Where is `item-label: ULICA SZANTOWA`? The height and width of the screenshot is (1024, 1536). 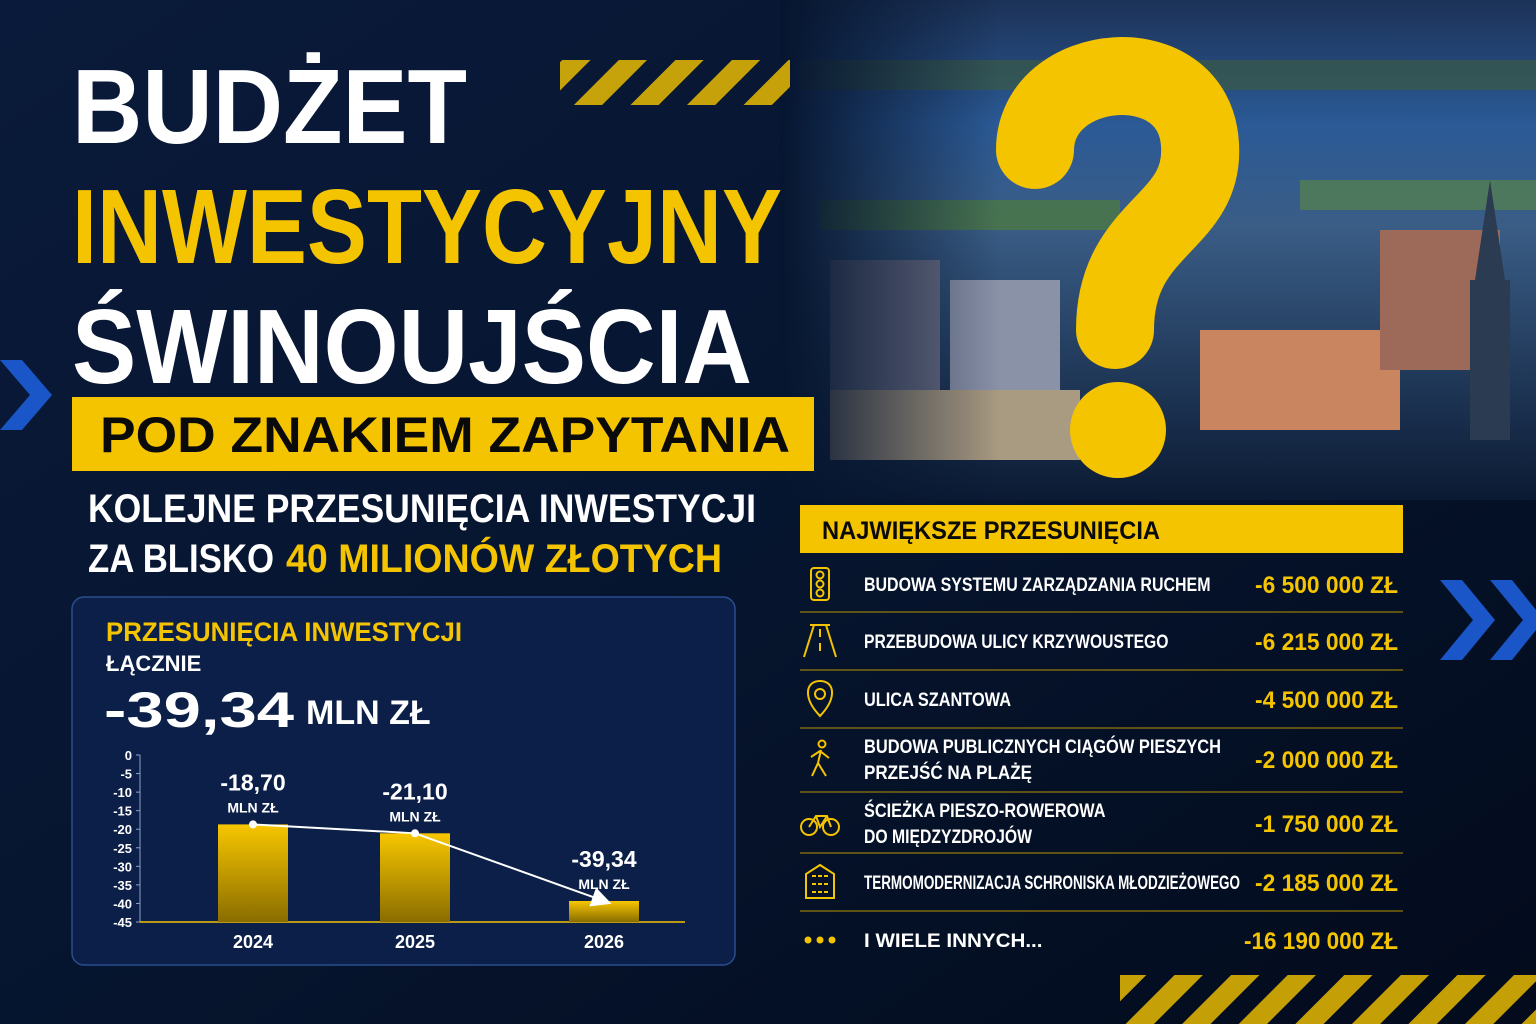
item-label: ULICA SZANTOWA is located at coordinates (937, 700).